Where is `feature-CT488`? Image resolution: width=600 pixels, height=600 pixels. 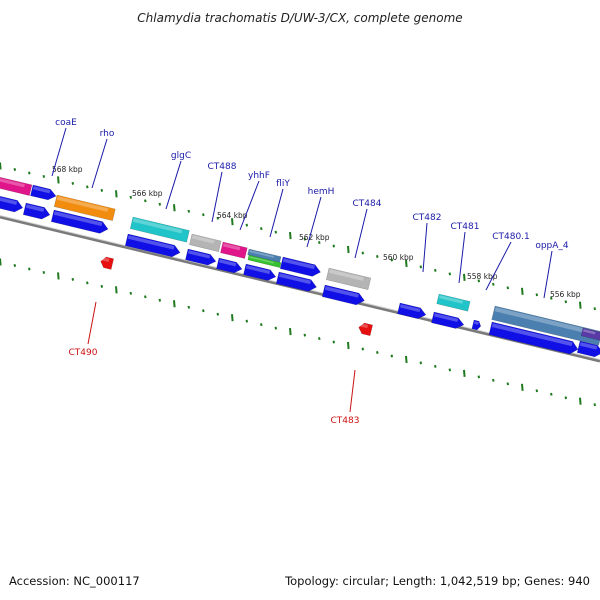
feature-CT488 is located at coordinates (205, 242).